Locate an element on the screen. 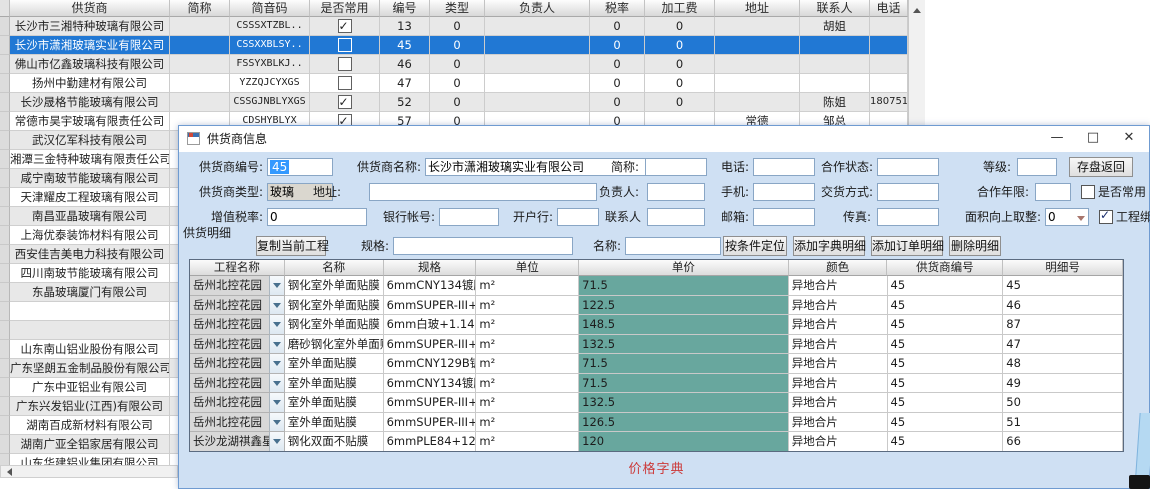 This screenshot has width=1150, height=489. save-return-button: 存盘返回 is located at coordinates (1101, 167).